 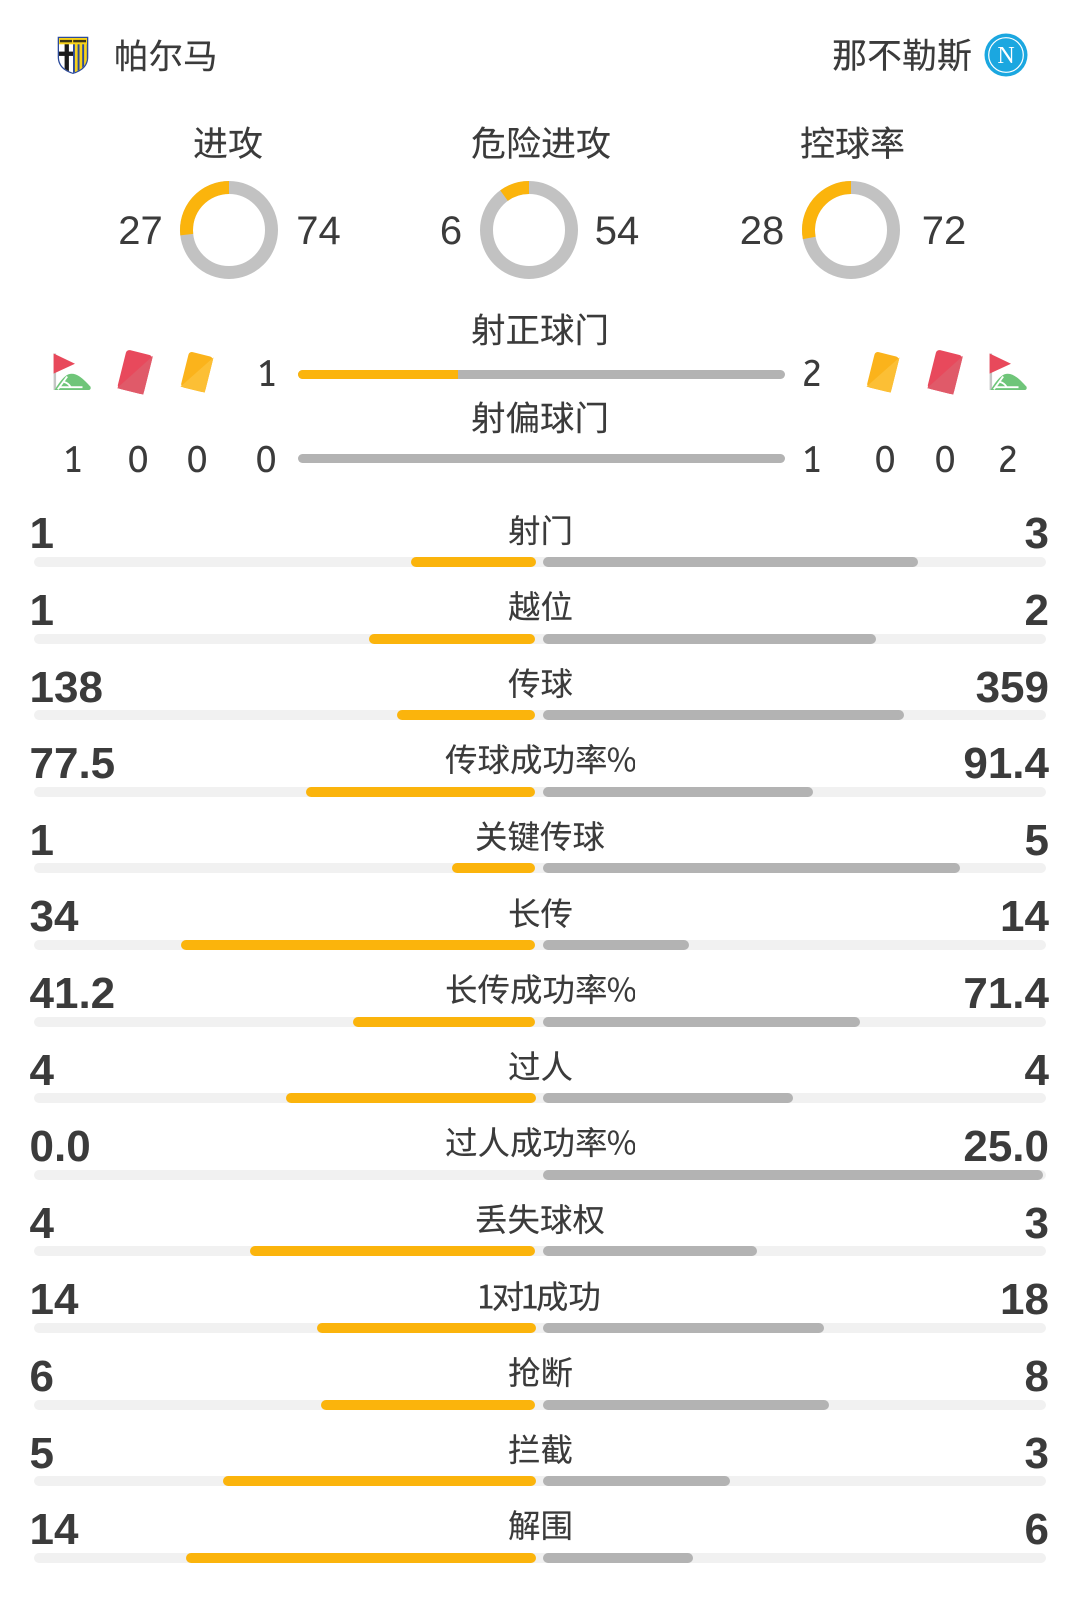 What do you see at coordinates (1005, 56) in the screenshot?
I see `svg-text: N` at bounding box center [1005, 56].